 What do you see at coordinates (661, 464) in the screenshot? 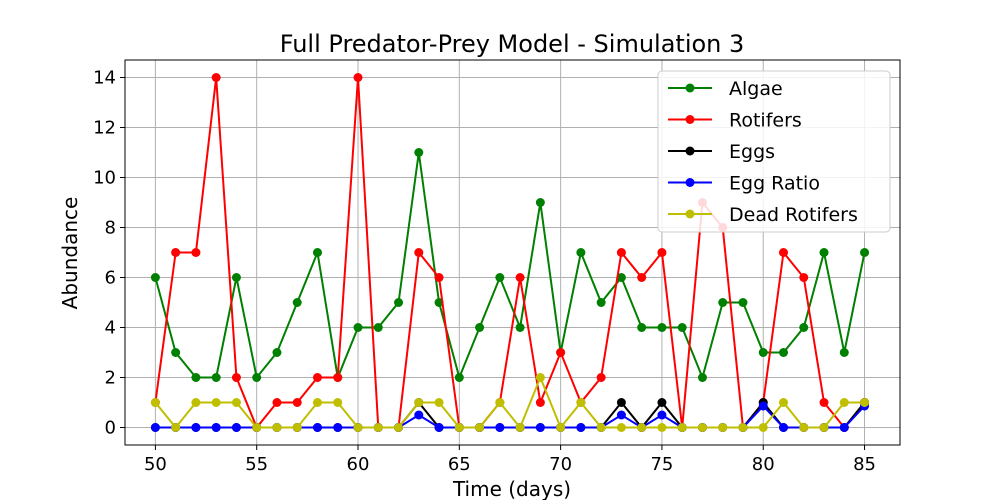
I see `x-tick-label: 75` at bounding box center [661, 464].